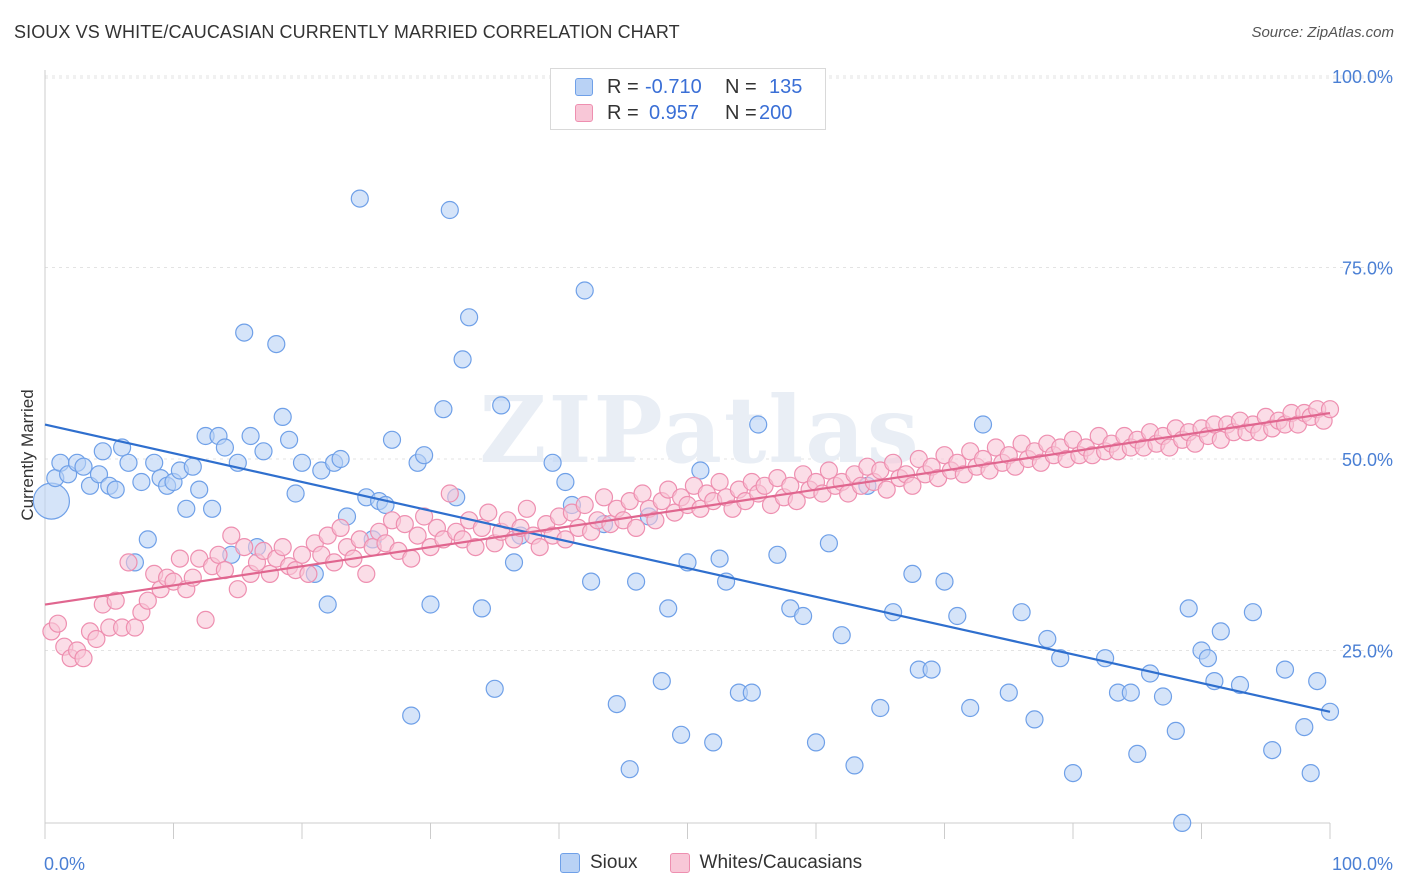 The image size is (1406, 892). I want to click on x-tick-label-1: 100.0%, so click(1362, 864).